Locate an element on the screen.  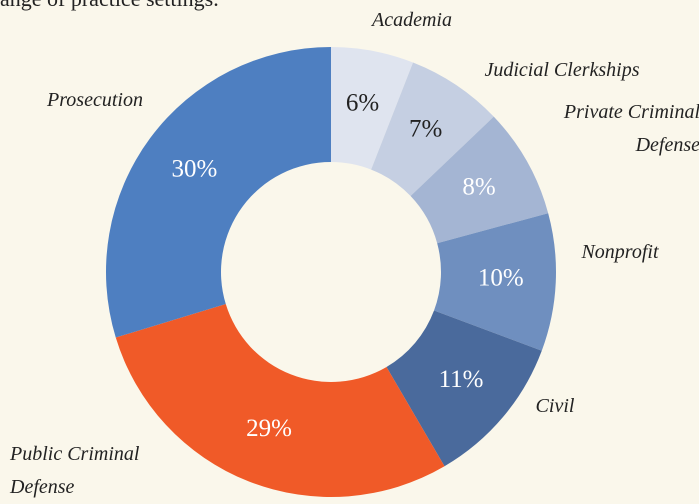
category-label: Civil is located at coordinates (555, 406).